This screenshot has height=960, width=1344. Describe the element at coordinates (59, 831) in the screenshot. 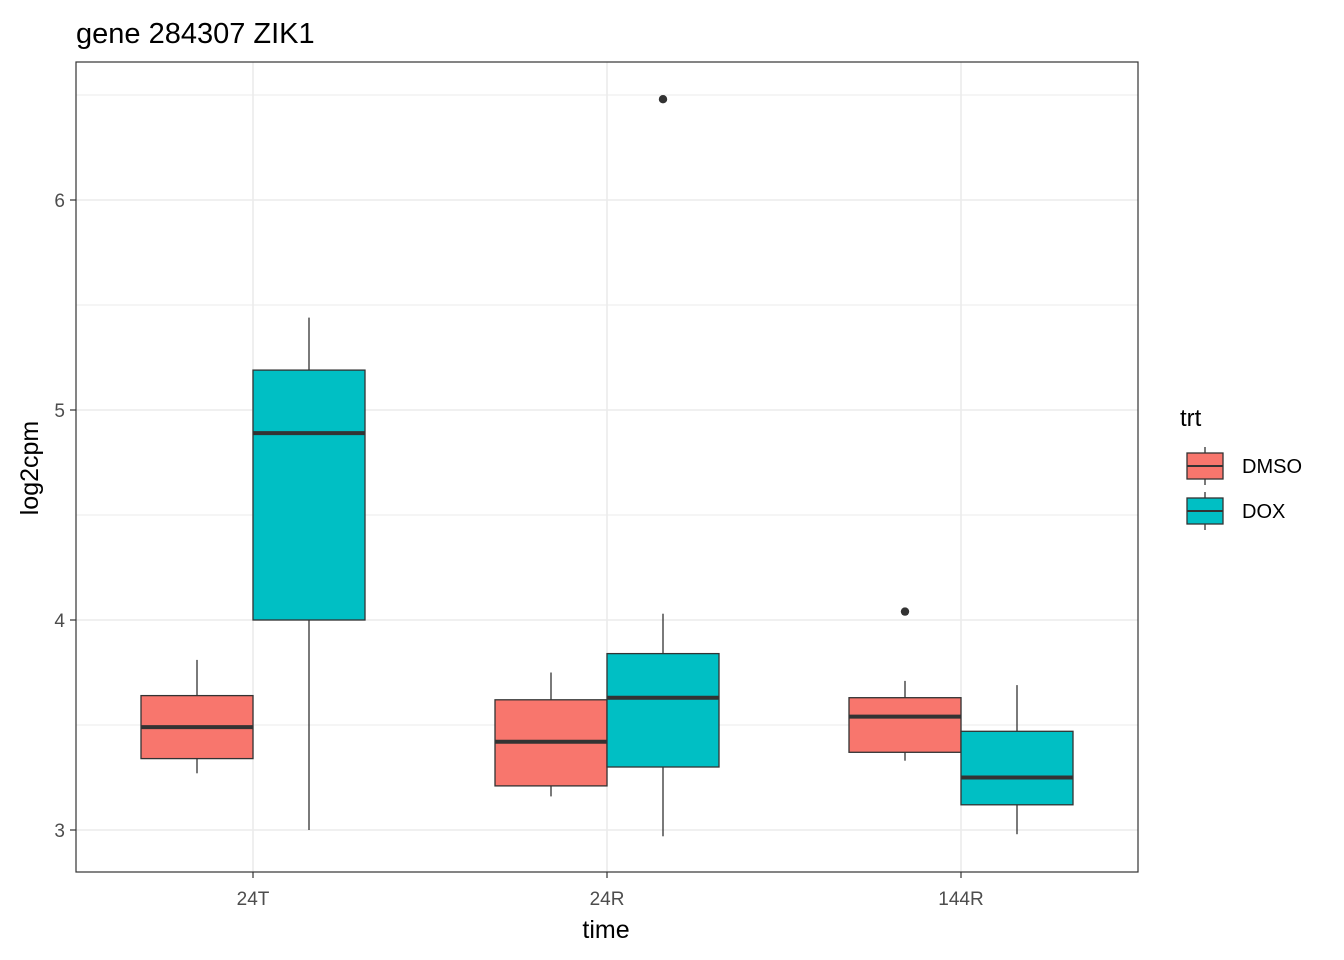

I see `y-tick-label: 3` at that location.